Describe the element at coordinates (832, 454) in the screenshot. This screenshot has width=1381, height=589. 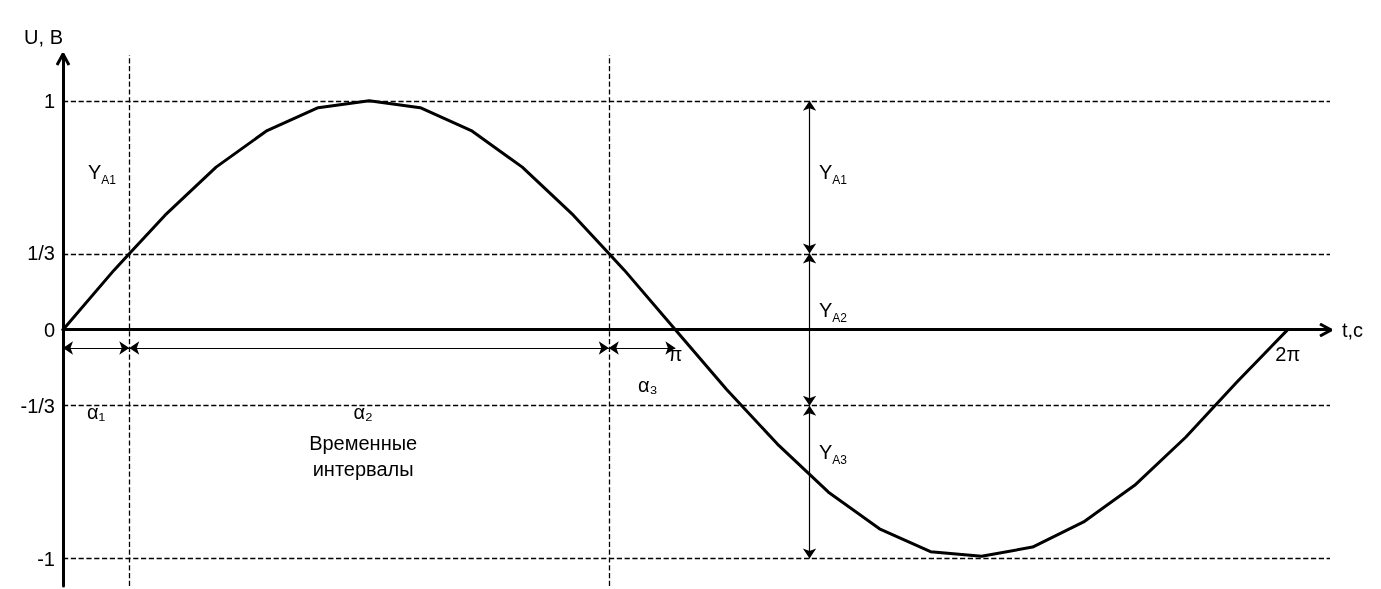
I see `annotation: Y$_{A3}$` at that location.